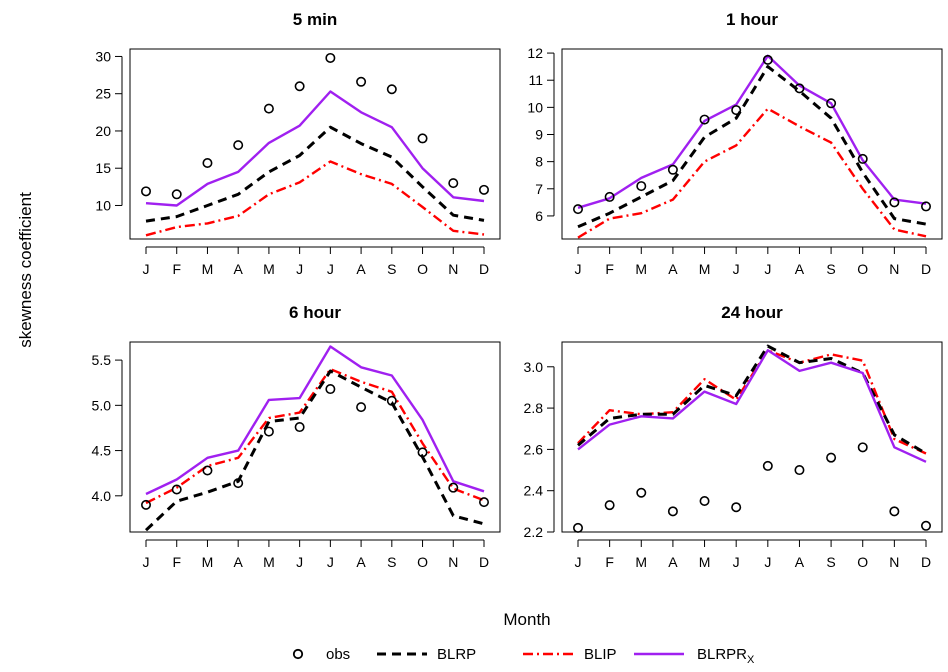  I want to click on legend-entry-1: BLRP, so click(426, 654).